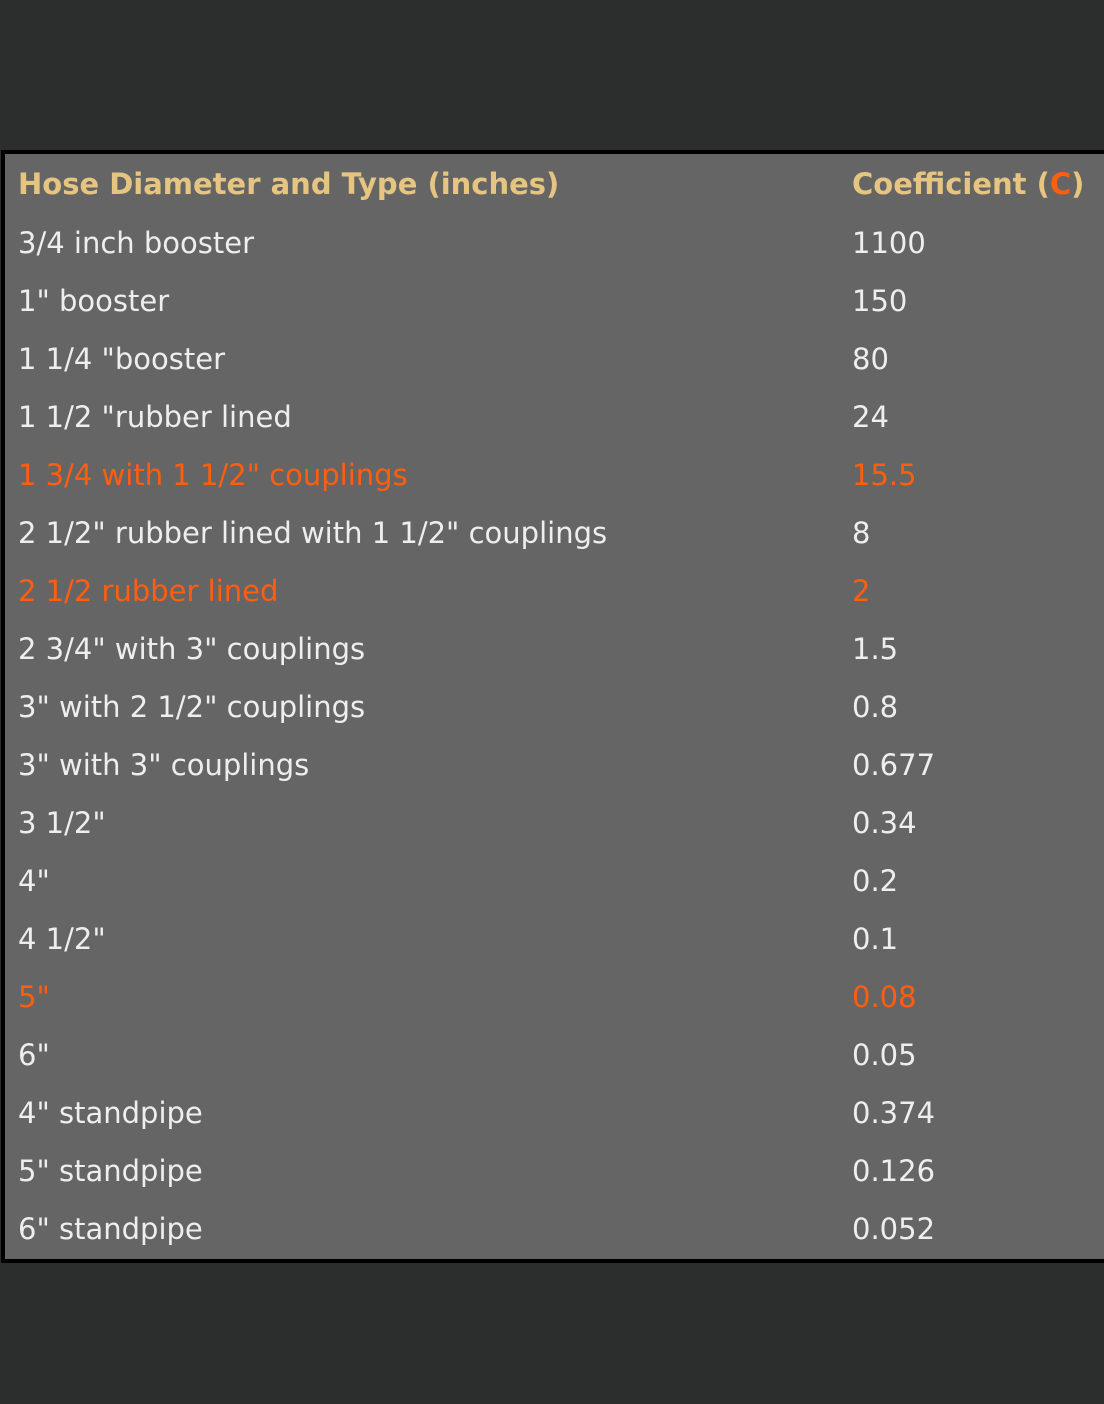 The image size is (1104, 1404). I want to click on coefficient-cell: 1100, so click(889, 243).